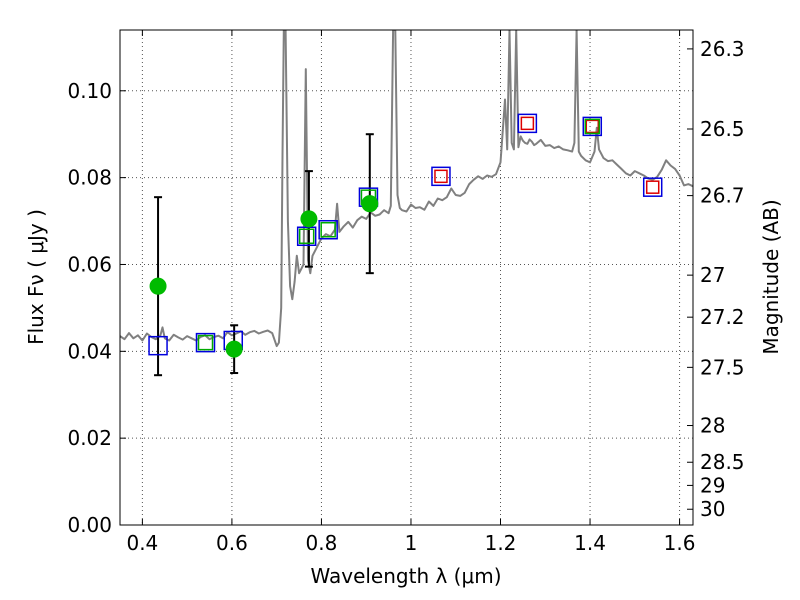  I want to click on y-axis-label: Flux Fν ( μJy ), so click(36, 277).